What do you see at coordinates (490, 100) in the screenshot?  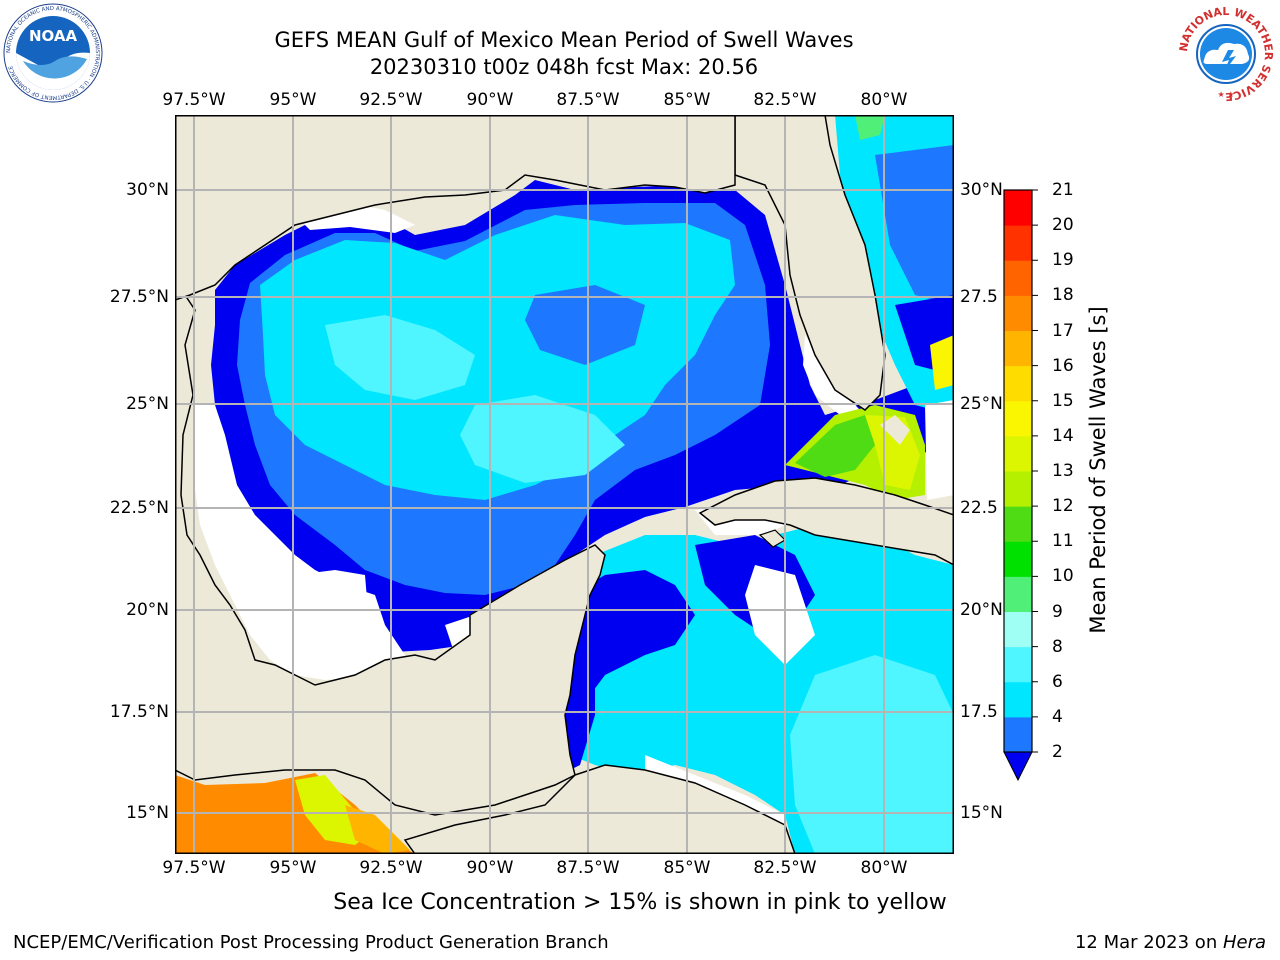 I see `lon-label-top: 90°W` at bounding box center [490, 100].